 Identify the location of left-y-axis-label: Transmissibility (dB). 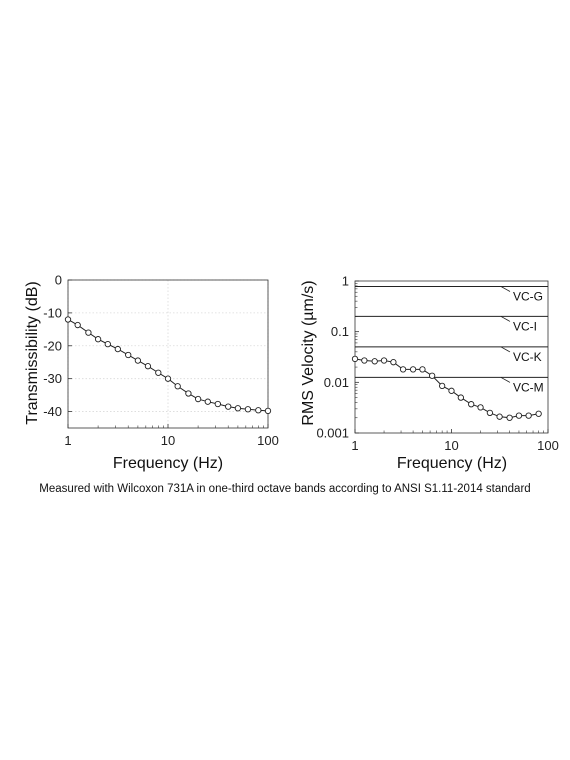
(32, 352).